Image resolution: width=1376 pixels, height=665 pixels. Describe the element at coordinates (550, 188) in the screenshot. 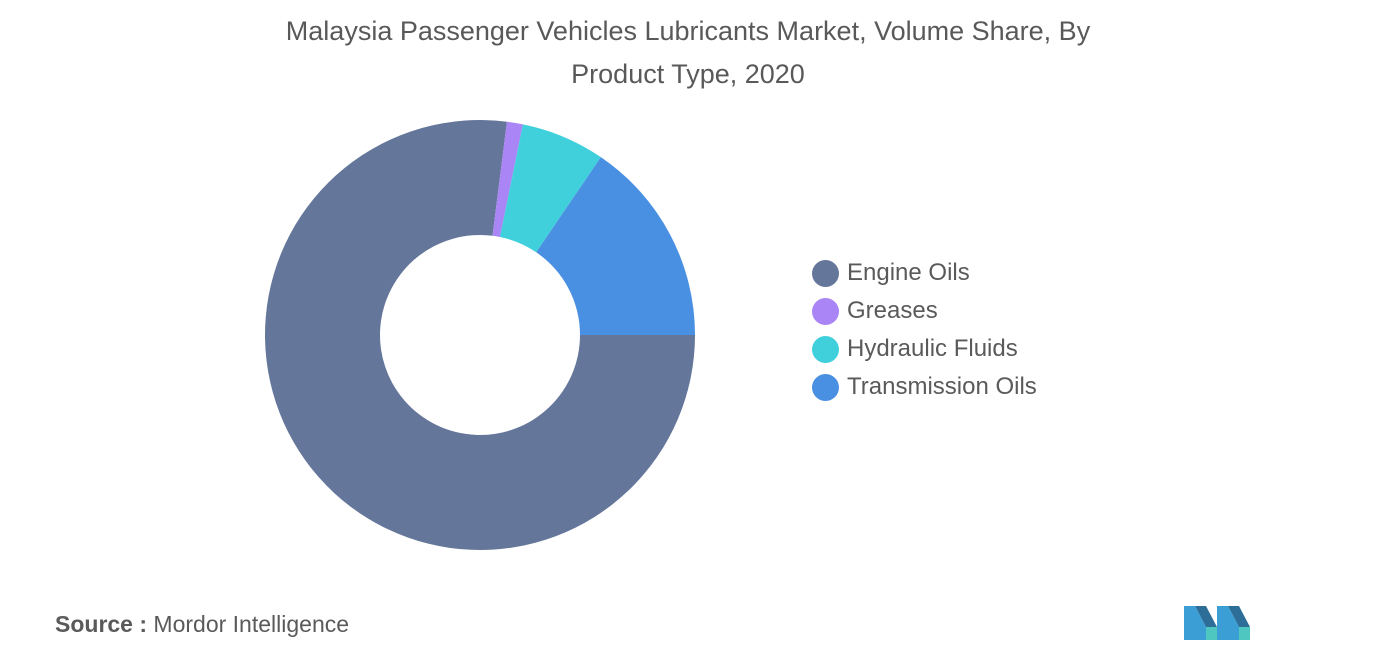

I see `donut-slice-hydraulic-fluids` at that location.